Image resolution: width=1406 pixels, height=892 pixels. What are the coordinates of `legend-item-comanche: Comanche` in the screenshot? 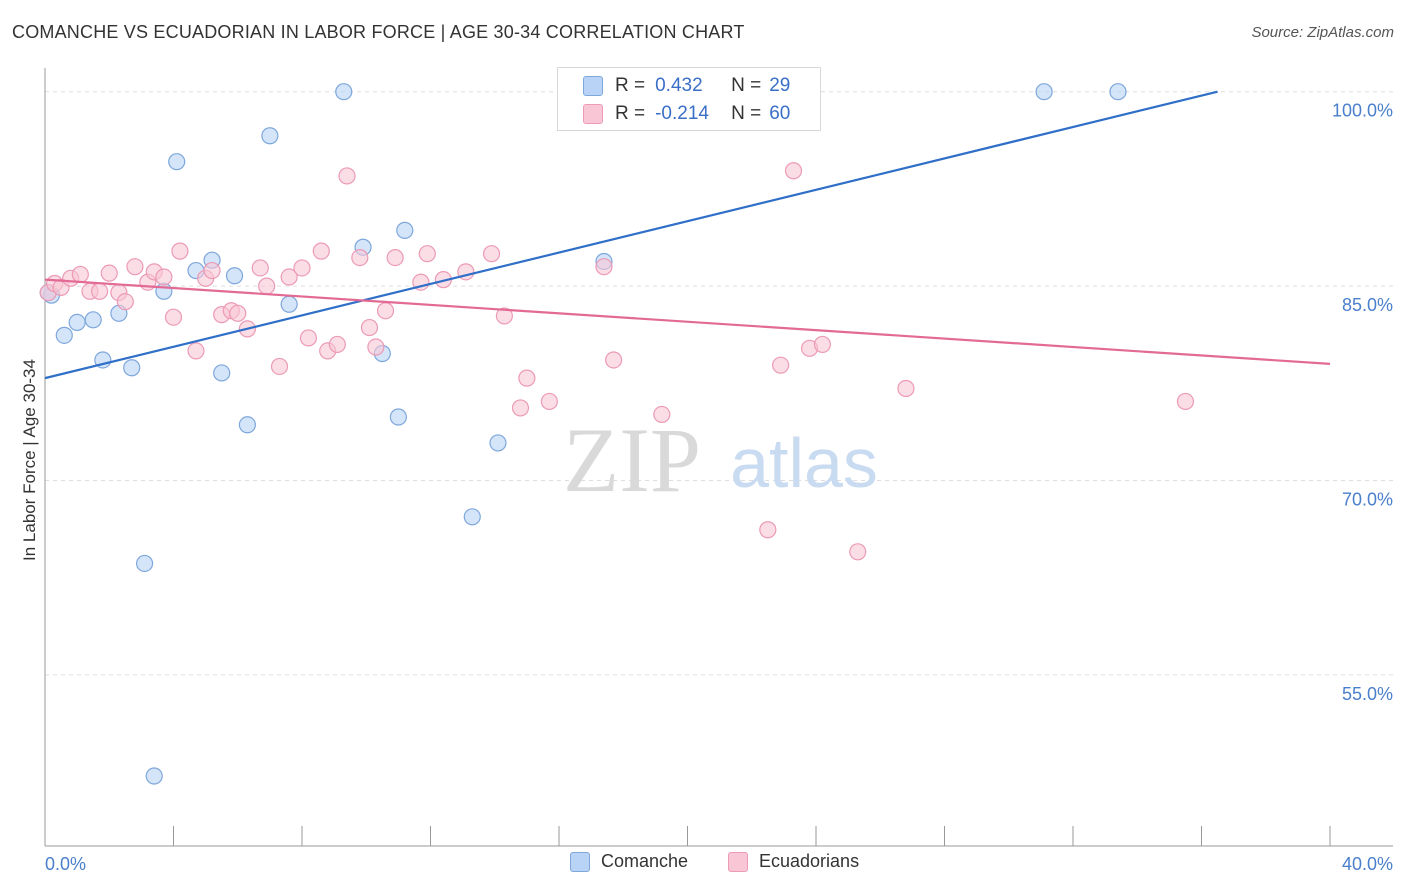 It's located at (629, 861).